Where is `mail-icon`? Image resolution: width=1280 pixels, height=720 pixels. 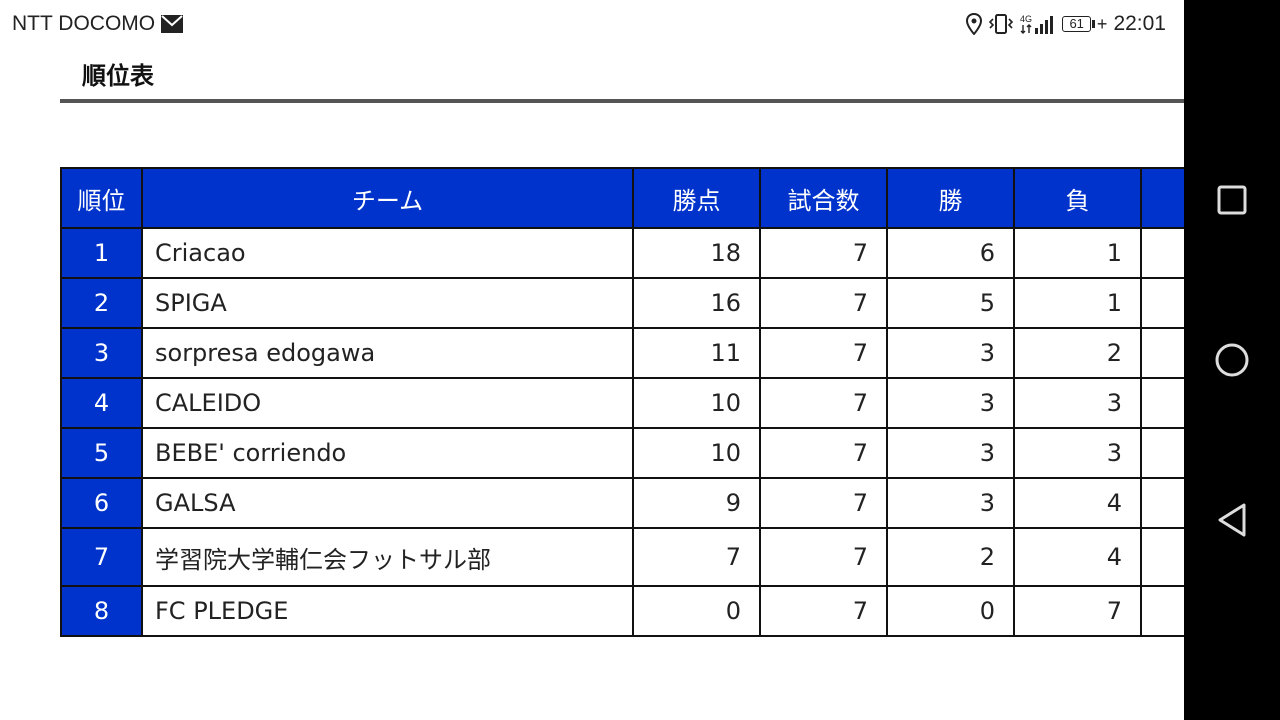 mail-icon is located at coordinates (172, 24).